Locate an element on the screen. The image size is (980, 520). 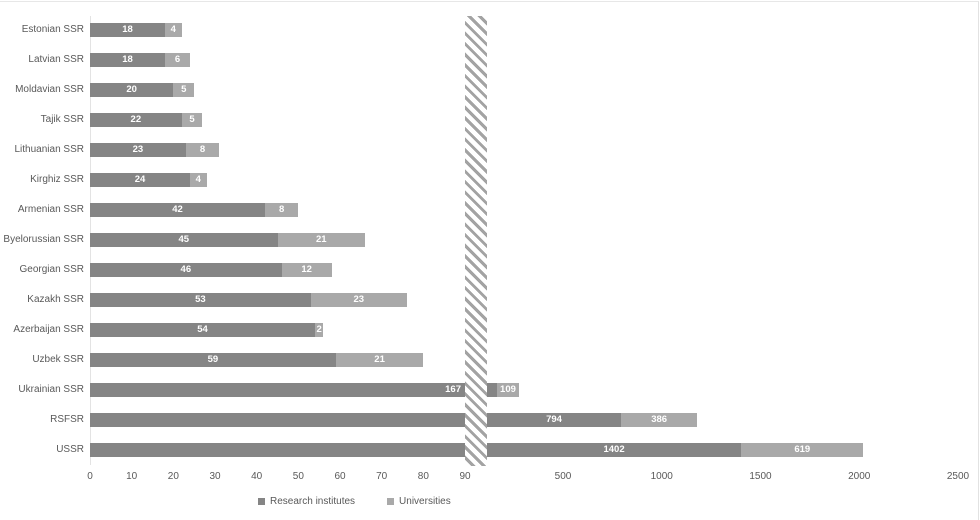
bar-value-label: 386 is located at coordinates (659, 419).